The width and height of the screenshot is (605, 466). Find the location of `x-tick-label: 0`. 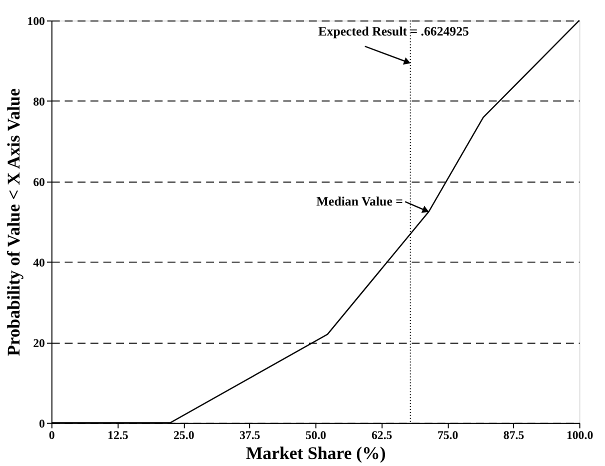

x-tick-label: 0 is located at coordinates (51, 435).